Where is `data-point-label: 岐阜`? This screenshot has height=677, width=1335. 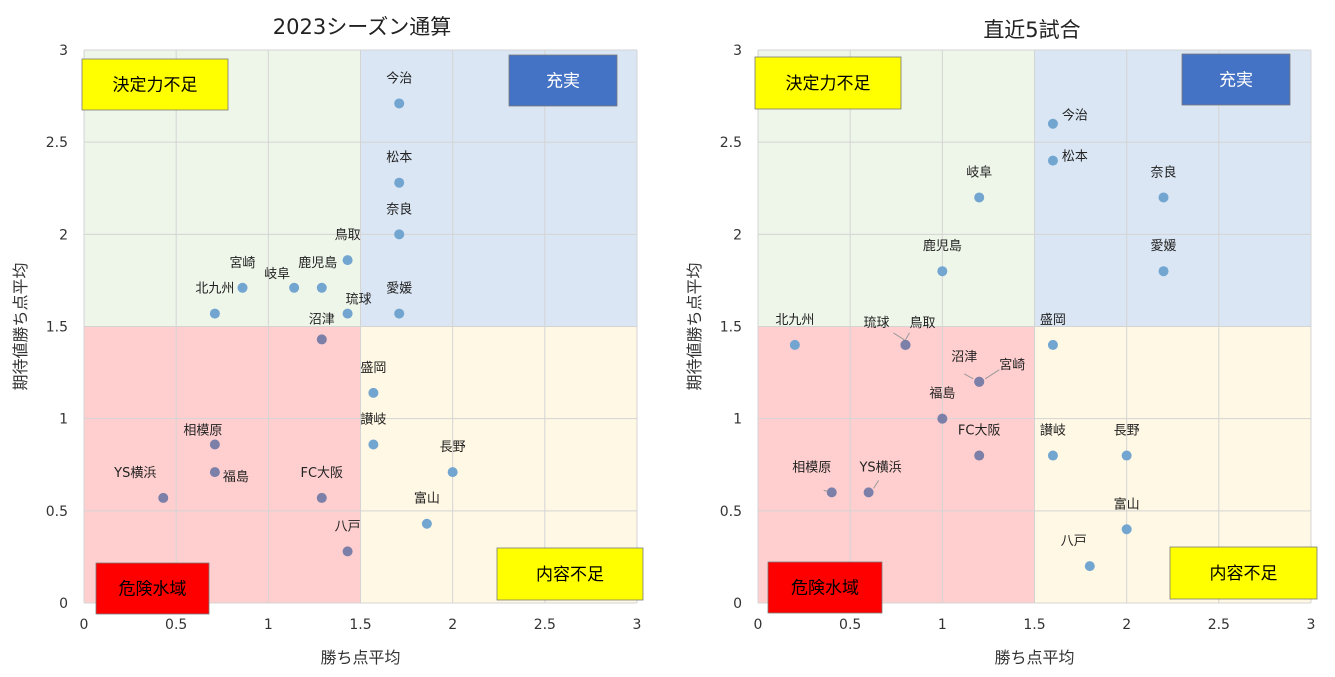 data-point-label: 岐阜 is located at coordinates (277, 274).